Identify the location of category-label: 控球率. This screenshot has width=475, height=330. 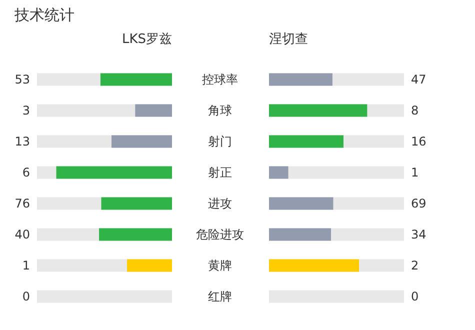
(220, 79).